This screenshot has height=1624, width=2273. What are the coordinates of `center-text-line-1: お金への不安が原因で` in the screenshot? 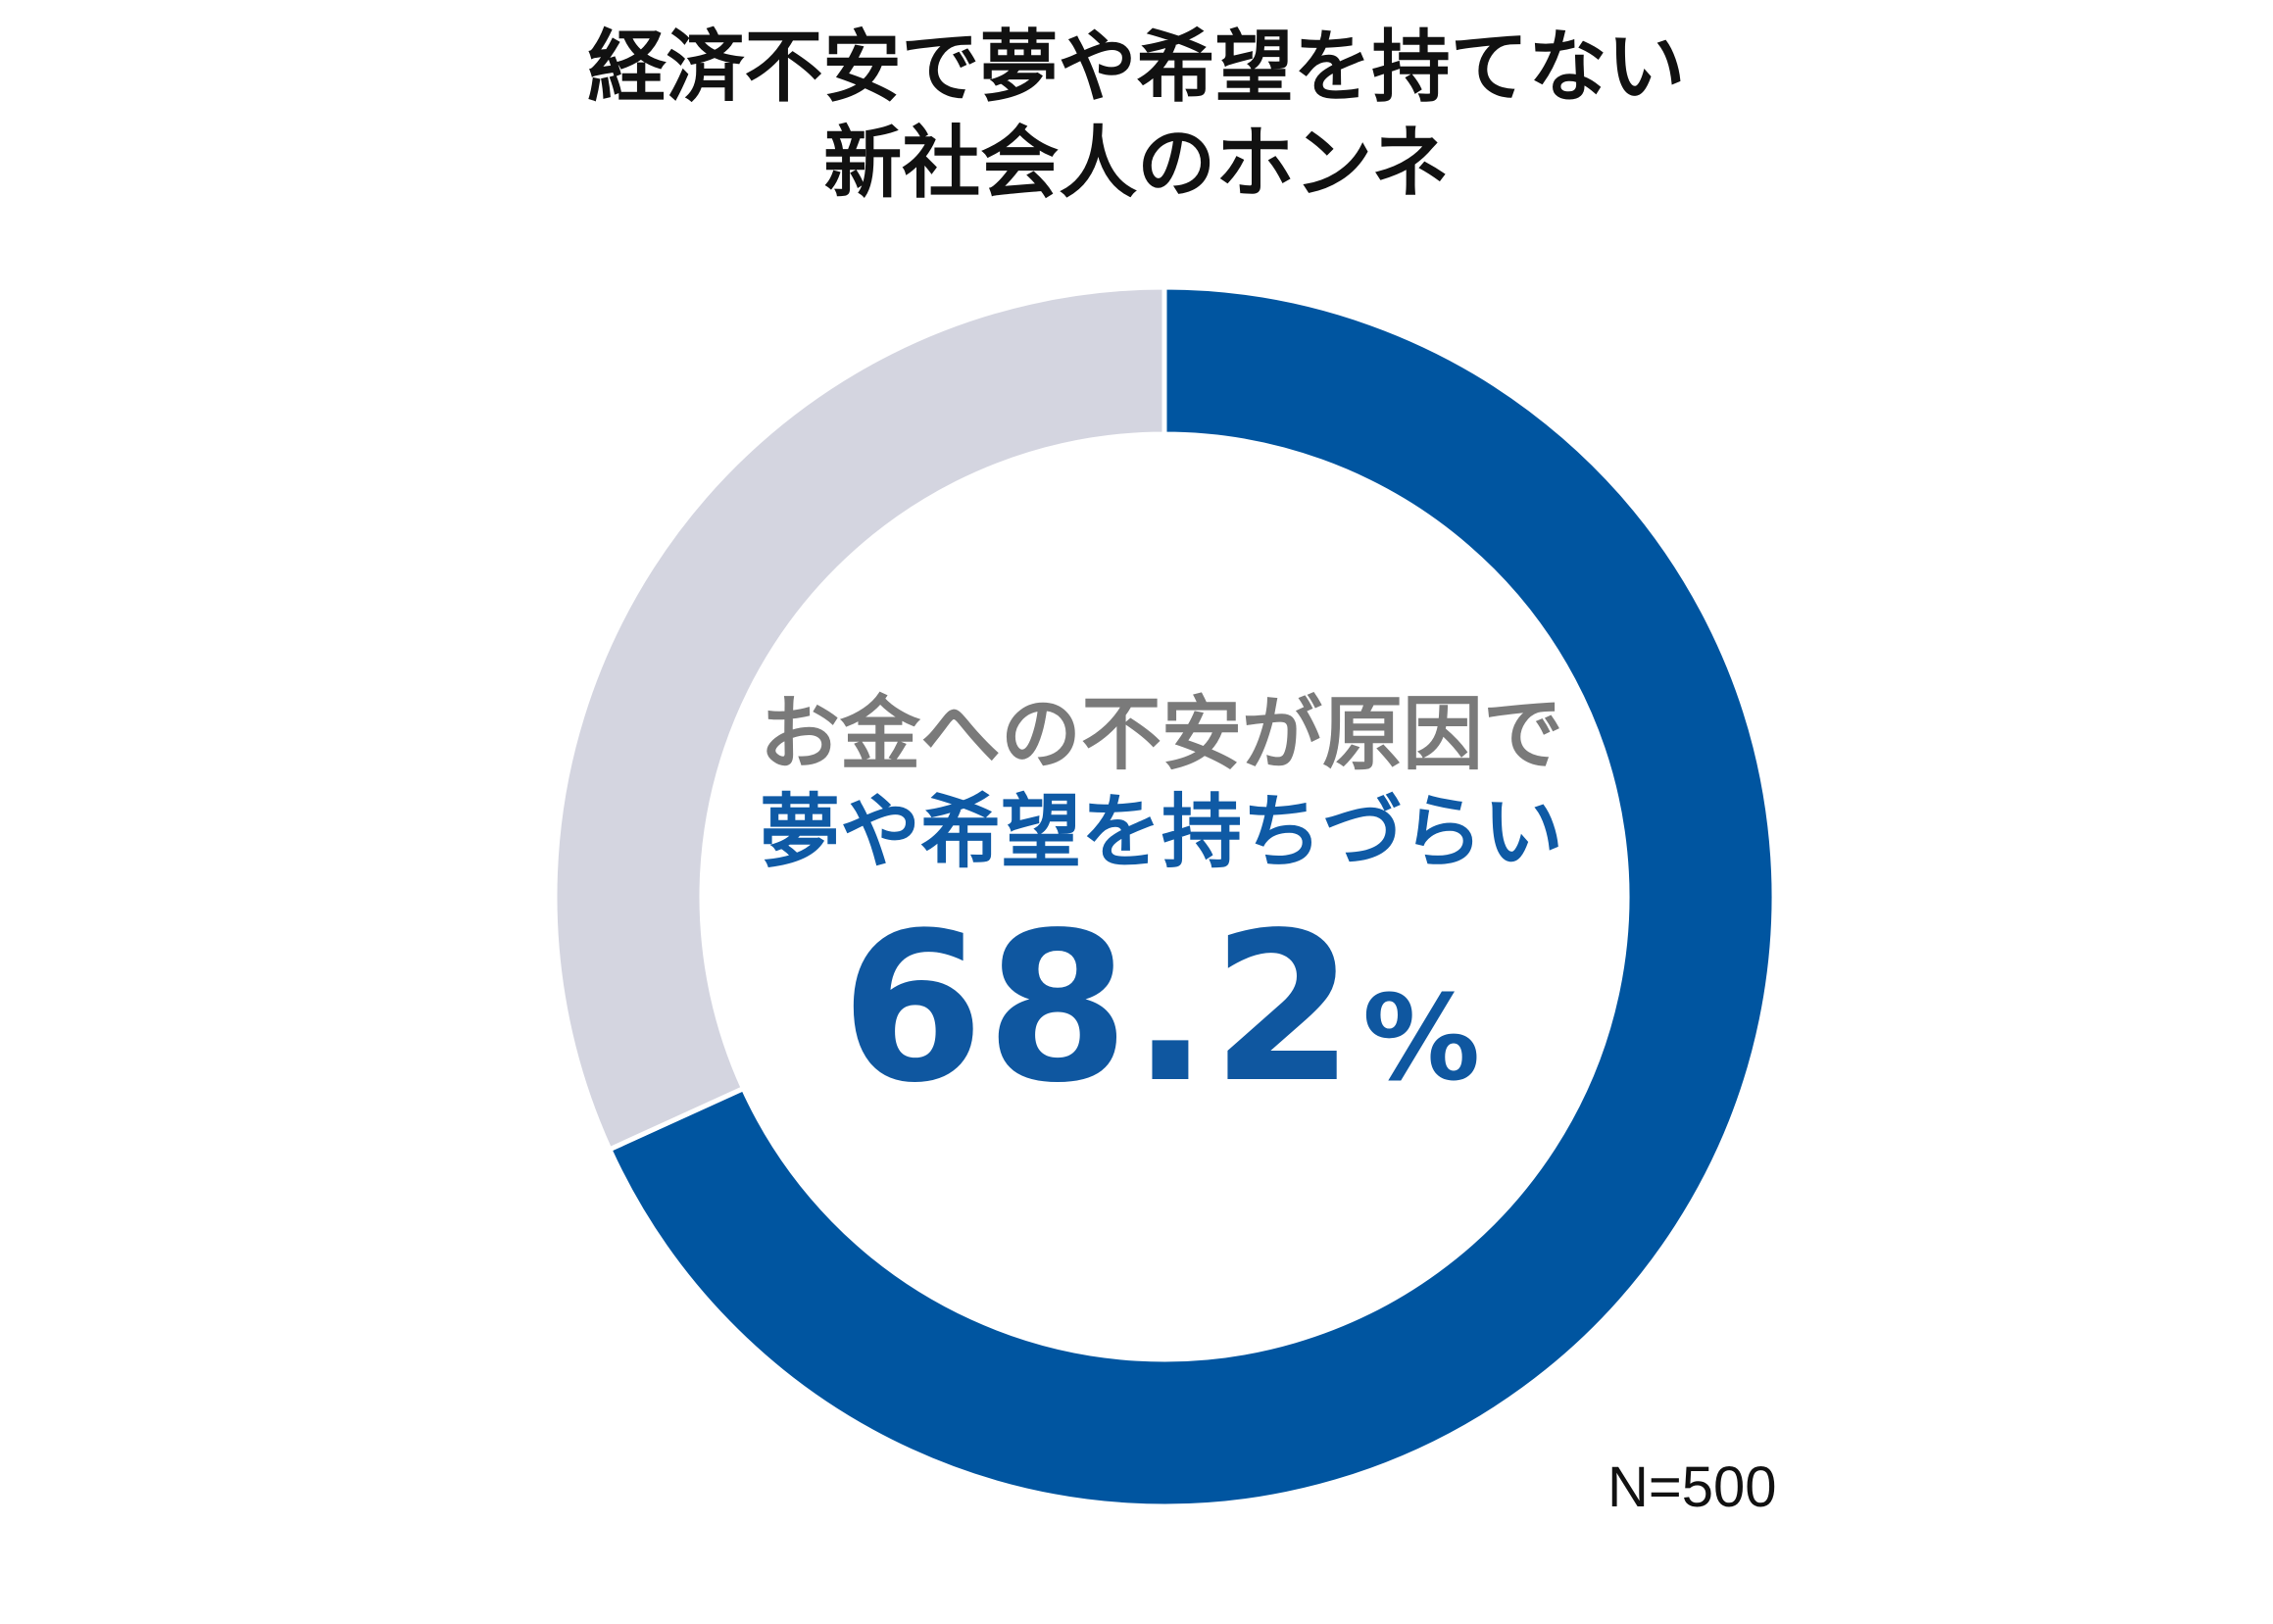 It's located at (1161, 735).